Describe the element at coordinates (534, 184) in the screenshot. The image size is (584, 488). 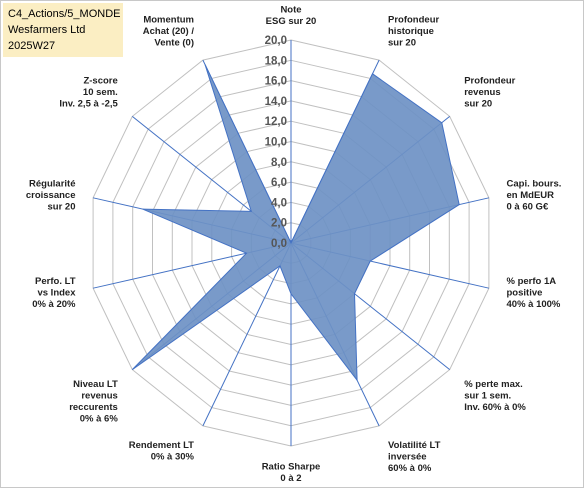
I see `axis-label-line: Capi. bours.` at that location.